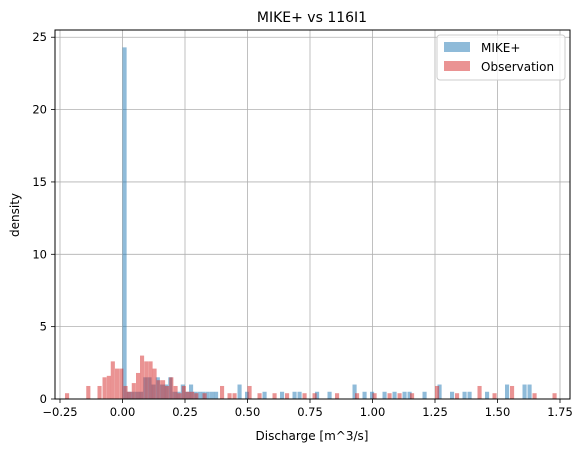 This screenshot has height=449, width=584. Describe the element at coordinates (312, 18) in the screenshot. I see `chart-title: MIKE+ vs 116I1` at that location.